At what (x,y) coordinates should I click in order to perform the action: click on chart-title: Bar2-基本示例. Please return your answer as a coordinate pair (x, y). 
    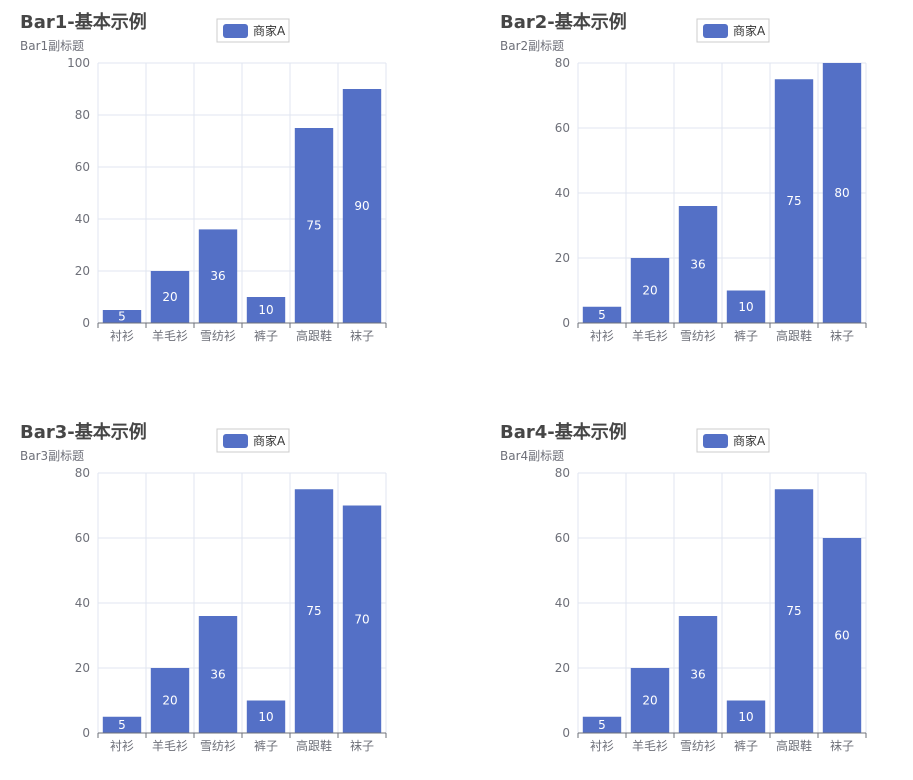
    Looking at the image, I should click on (563, 22).